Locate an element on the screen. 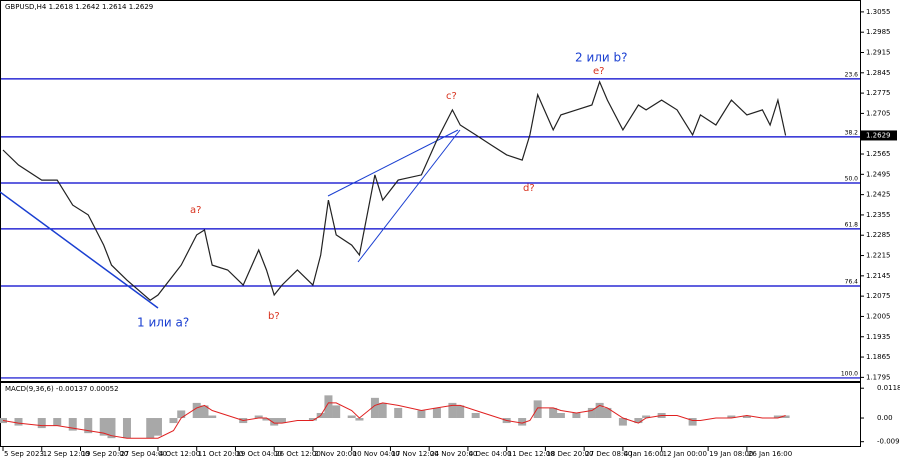 Image resolution: width=900 pixels, height=460 pixels. x-tick-label: 18 Dec 20:00 is located at coordinates (569, 454).